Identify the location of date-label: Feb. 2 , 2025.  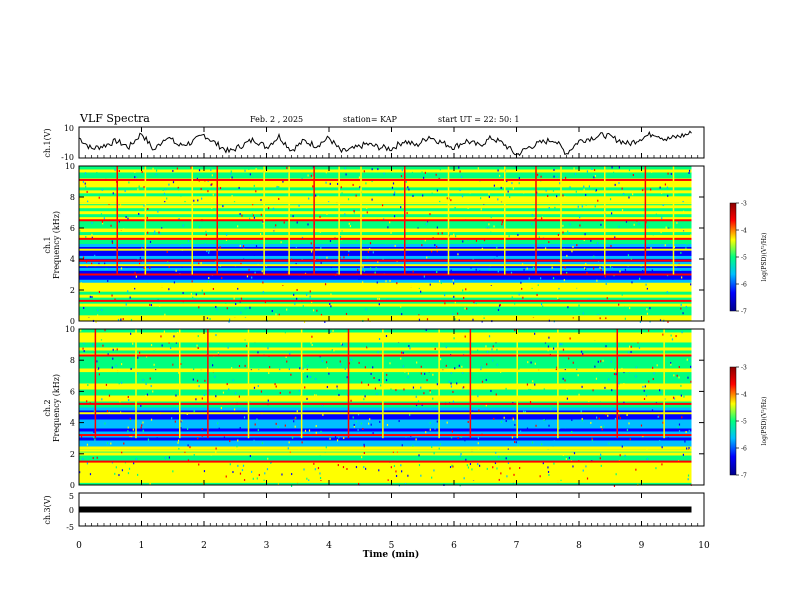
(276, 119).